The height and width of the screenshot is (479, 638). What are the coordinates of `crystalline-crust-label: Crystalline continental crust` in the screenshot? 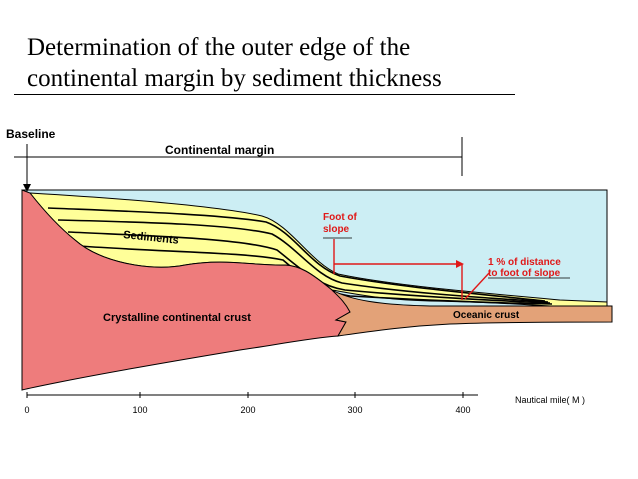 It's located at (177, 318).